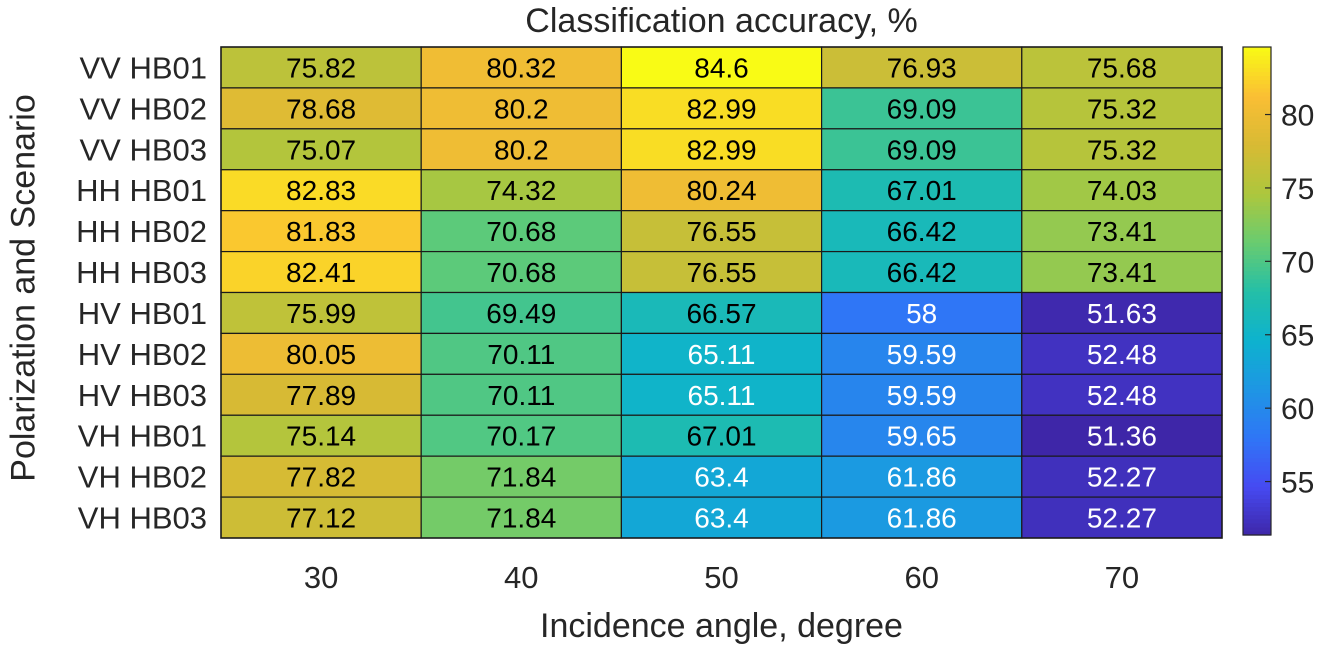 The width and height of the screenshot is (1338, 654). I want to click on cell-value-label: 66.42, so click(922, 231).